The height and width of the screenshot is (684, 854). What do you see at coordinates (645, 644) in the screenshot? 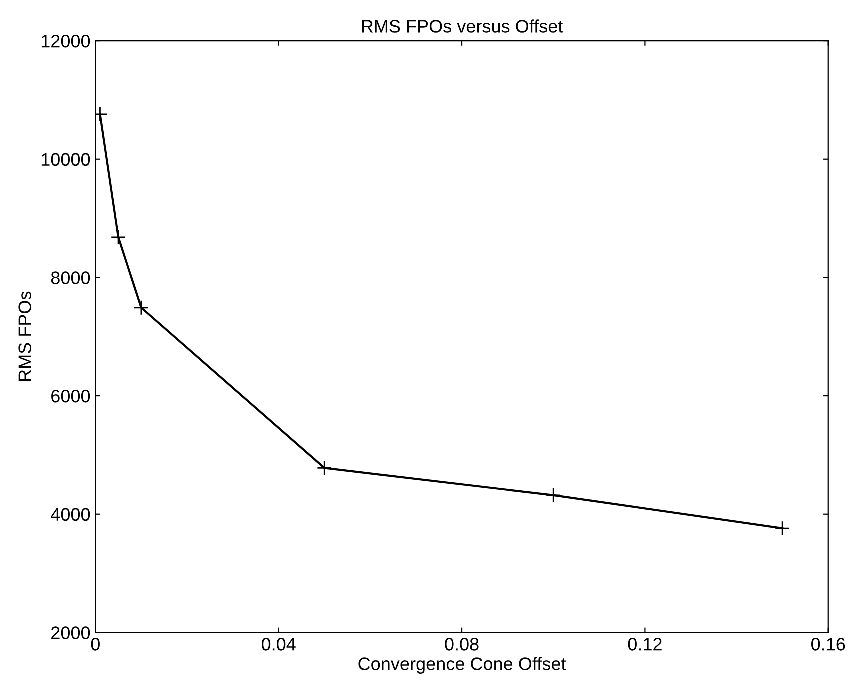
I see `x-tick-label: 0.12` at bounding box center [645, 644].